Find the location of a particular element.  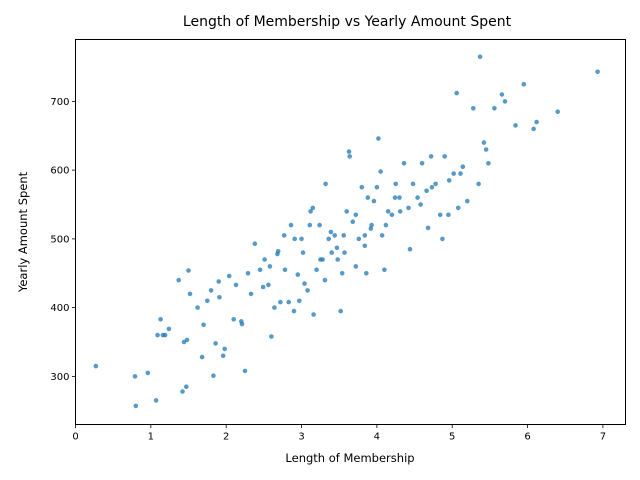

y-axis-label: Yearly Amount Spent is located at coordinates (23, 232).